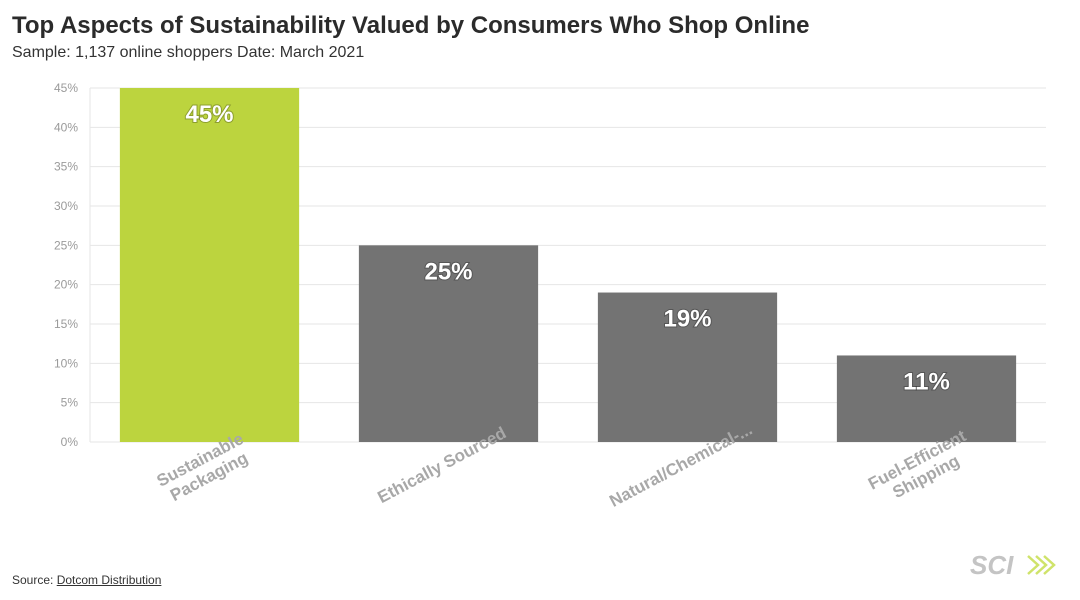 Image resolution: width=1080 pixels, height=600 pixels. I want to click on y-tick-label: 5%, so click(70, 403).